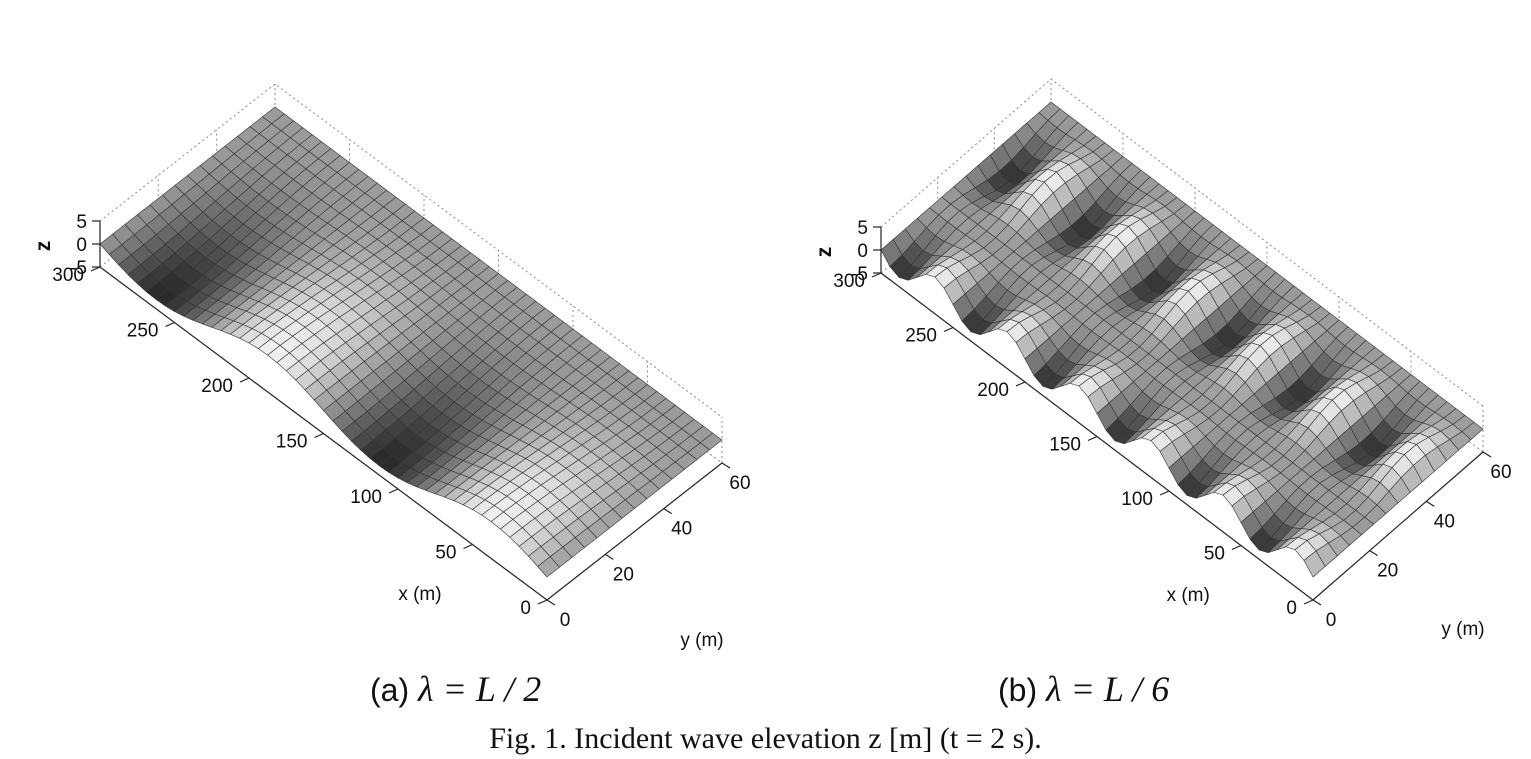 The image size is (1531, 759). Describe the element at coordinates (394, 690) in the screenshot. I see `subtitle-a-prefix: (a)` at that location.